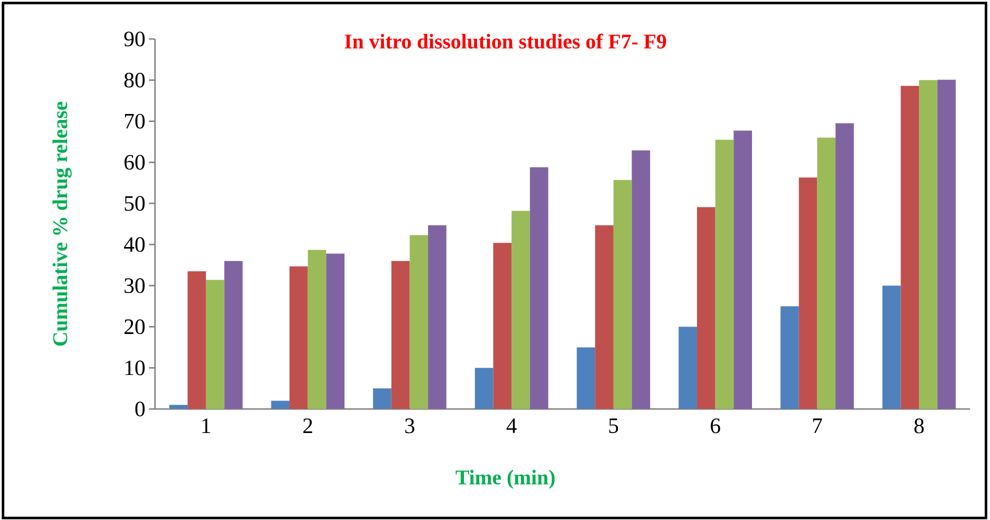  What do you see at coordinates (135, 368) in the screenshot?
I see `y-tick-label: 10` at bounding box center [135, 368].